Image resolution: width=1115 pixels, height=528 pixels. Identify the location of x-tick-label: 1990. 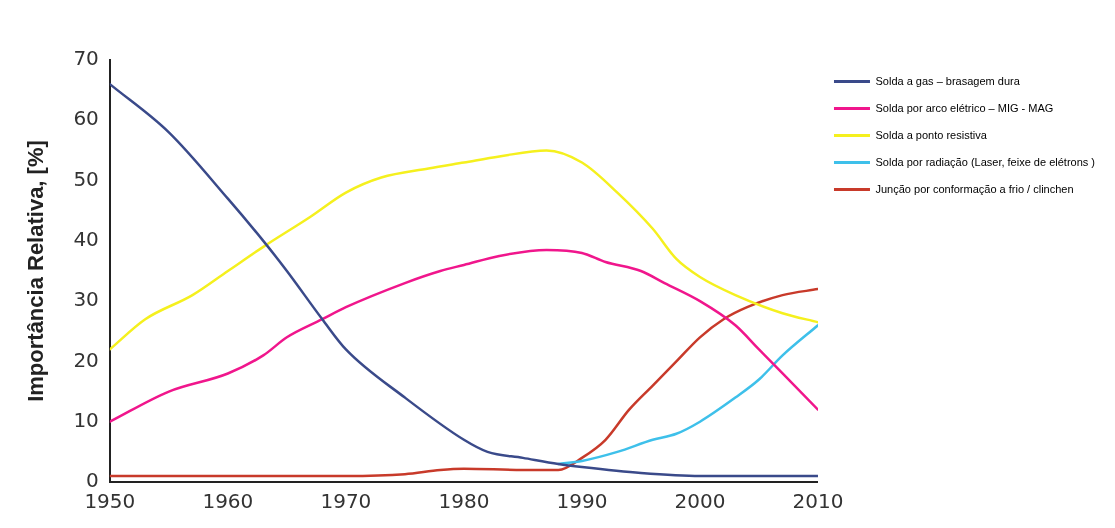
(582, 501).